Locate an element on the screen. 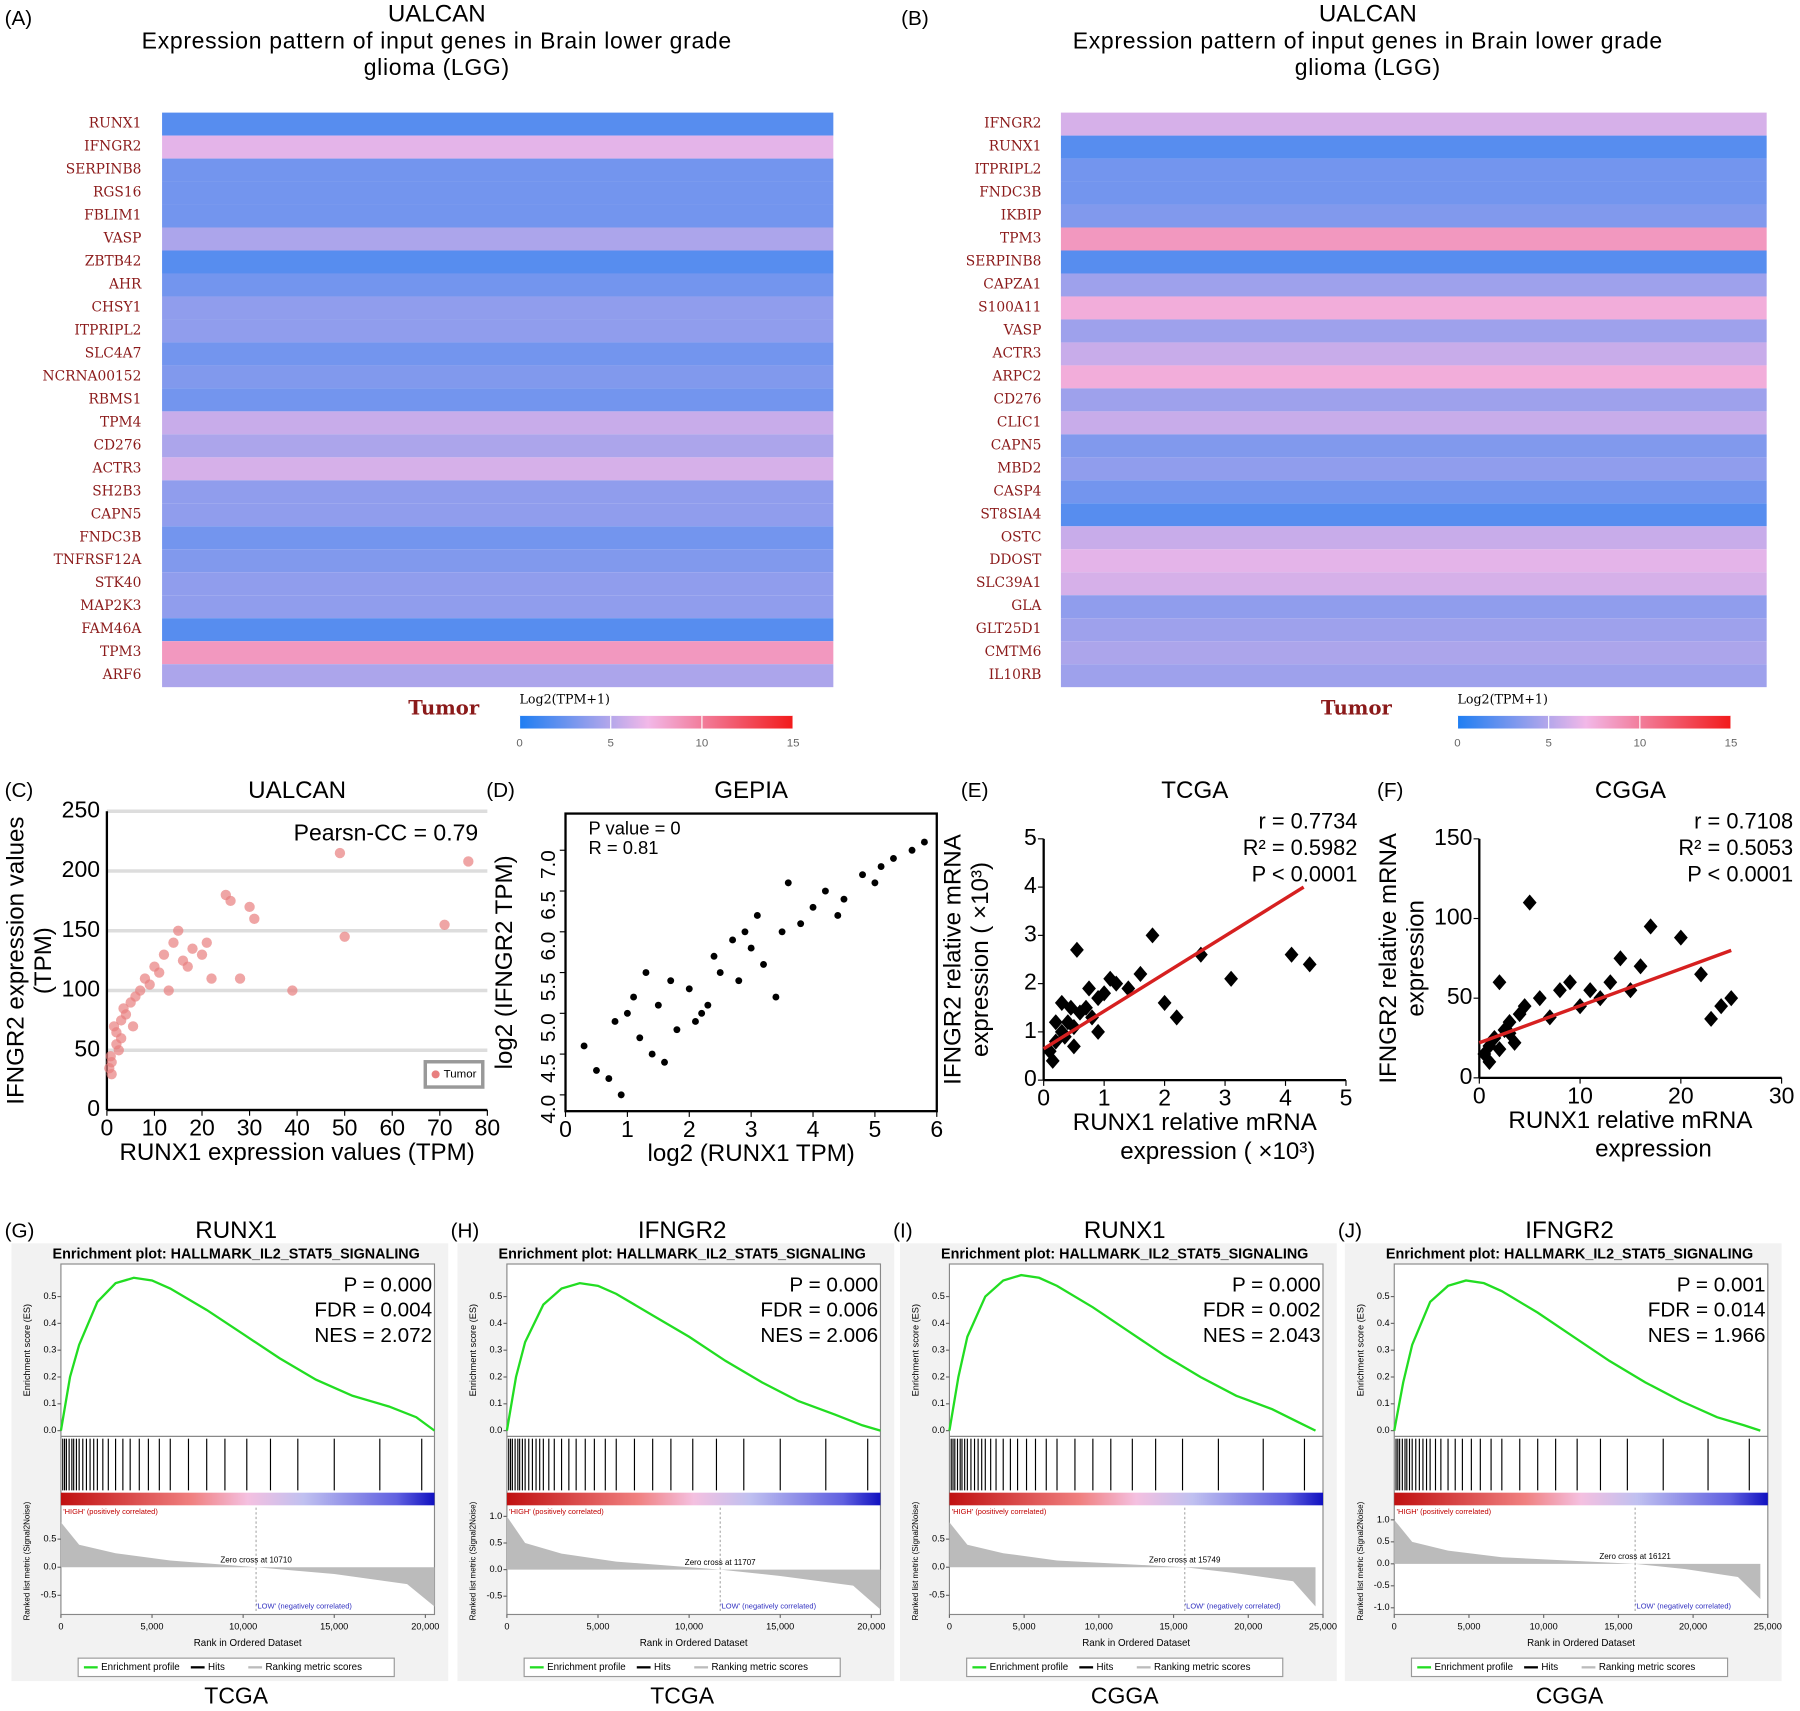 Image resolution: width=1800 pixels, height=1711 pixels. row-label: ITPRIPL2 is located at coordinates (1007, 170).